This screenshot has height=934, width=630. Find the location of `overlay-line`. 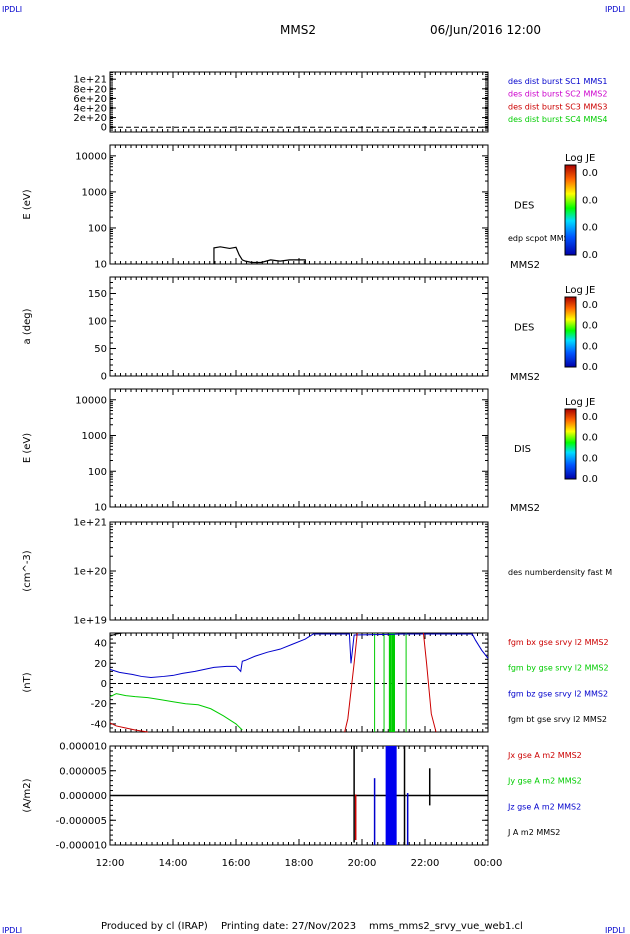

overlay-line is located at coordinates (259, 255).